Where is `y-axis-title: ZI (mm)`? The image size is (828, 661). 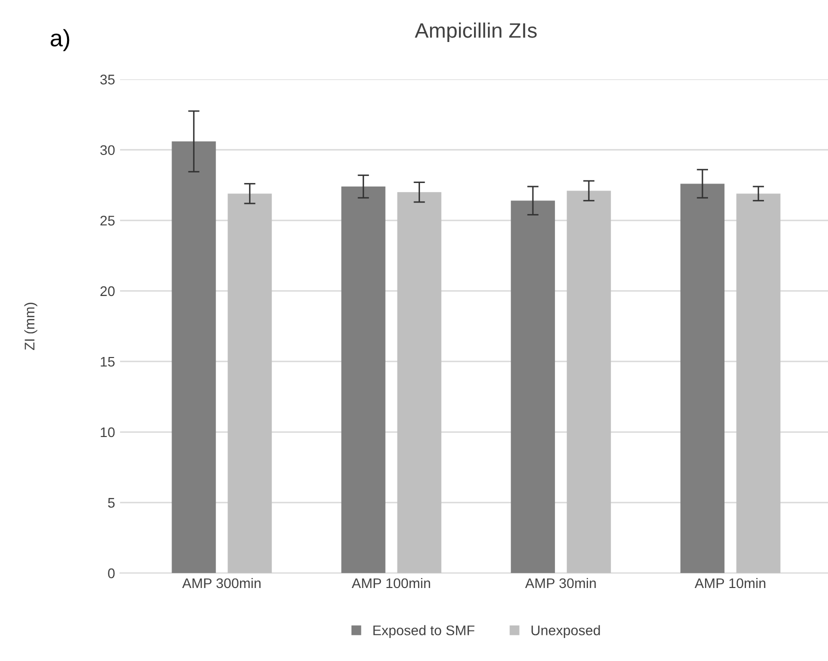
y-axis-title: ZI (mm) is located at coordinates (31, 326).